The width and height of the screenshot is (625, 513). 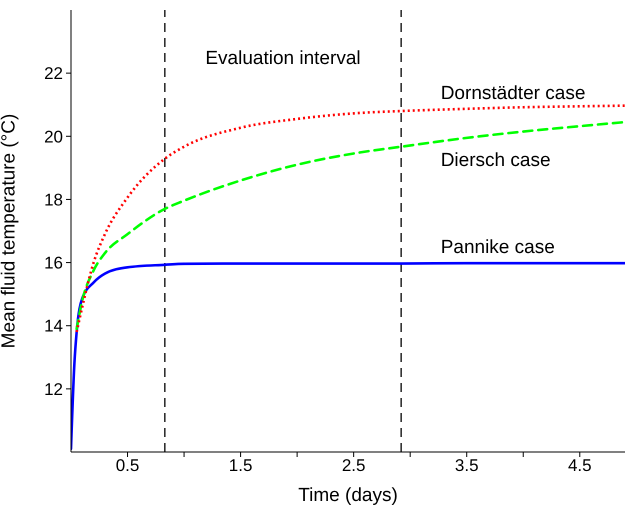 What do you see at coordinates (580, 466) in the screenshot?
I see `x-tick-label: 4.5` at bounding box center [580, 466].